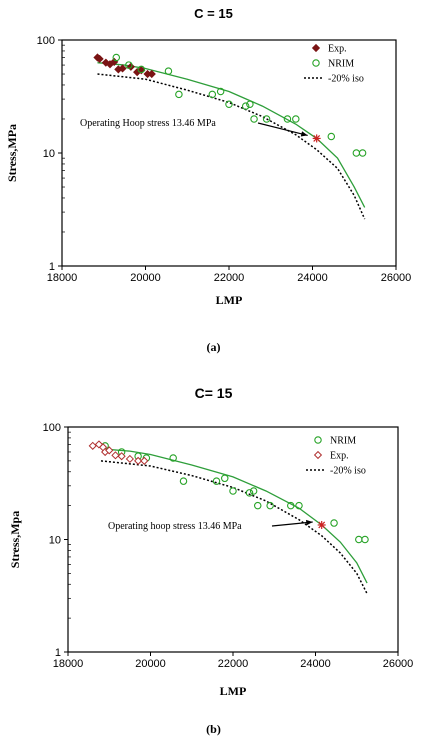 This screenshot has height=740, width=427. I want to click on panel-label: (b), so click(213, 729).